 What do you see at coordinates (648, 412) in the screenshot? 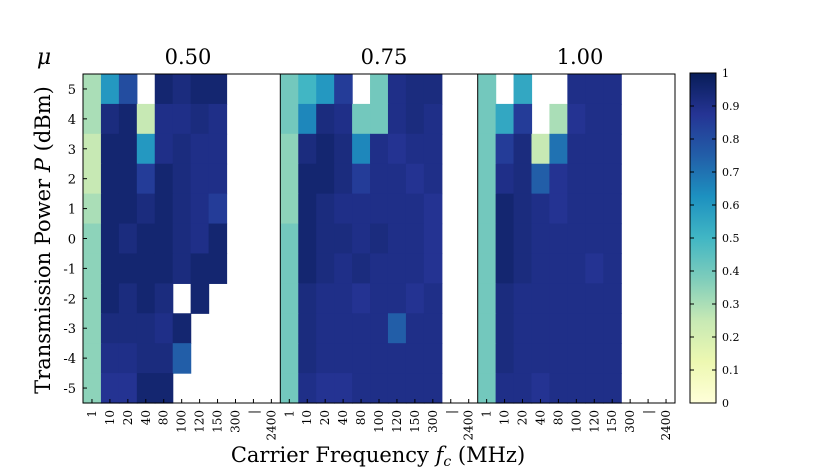
I see `x-tick-label: |` at bounding box center [648, 412].